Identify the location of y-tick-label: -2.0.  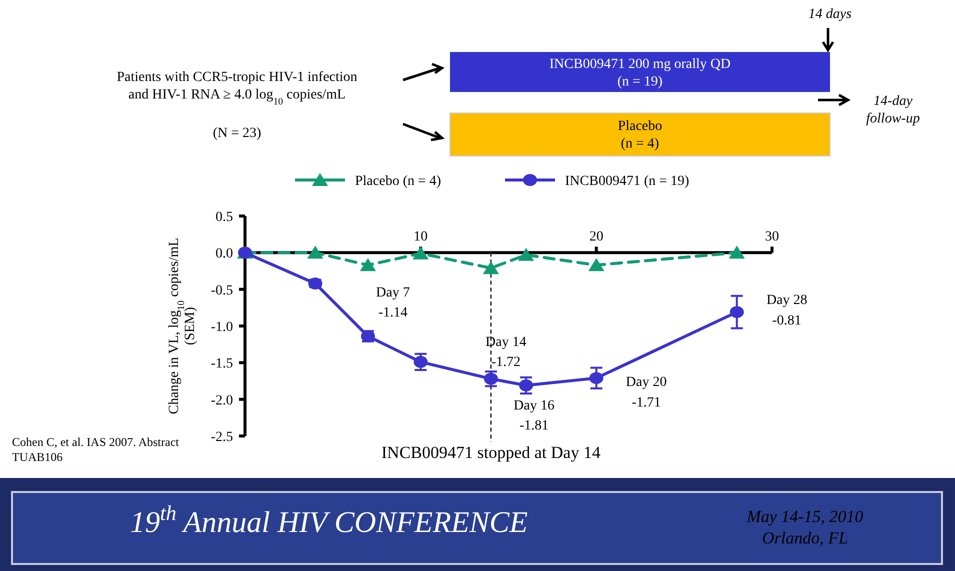
(221, 400).